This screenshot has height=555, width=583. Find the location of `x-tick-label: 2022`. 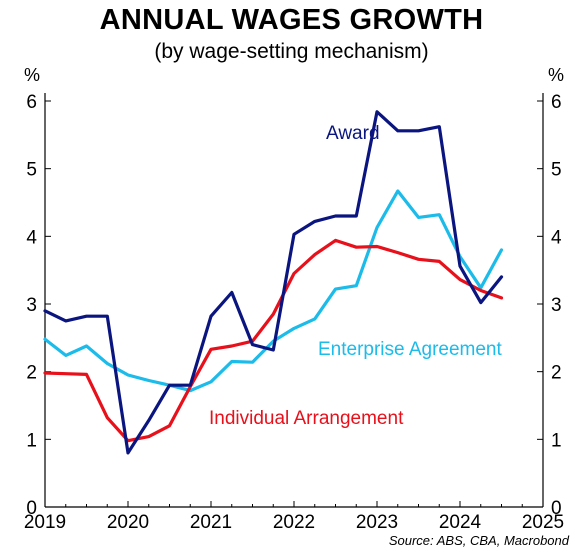

x-tick-label: 2022 is located at coordinates (294, 522).